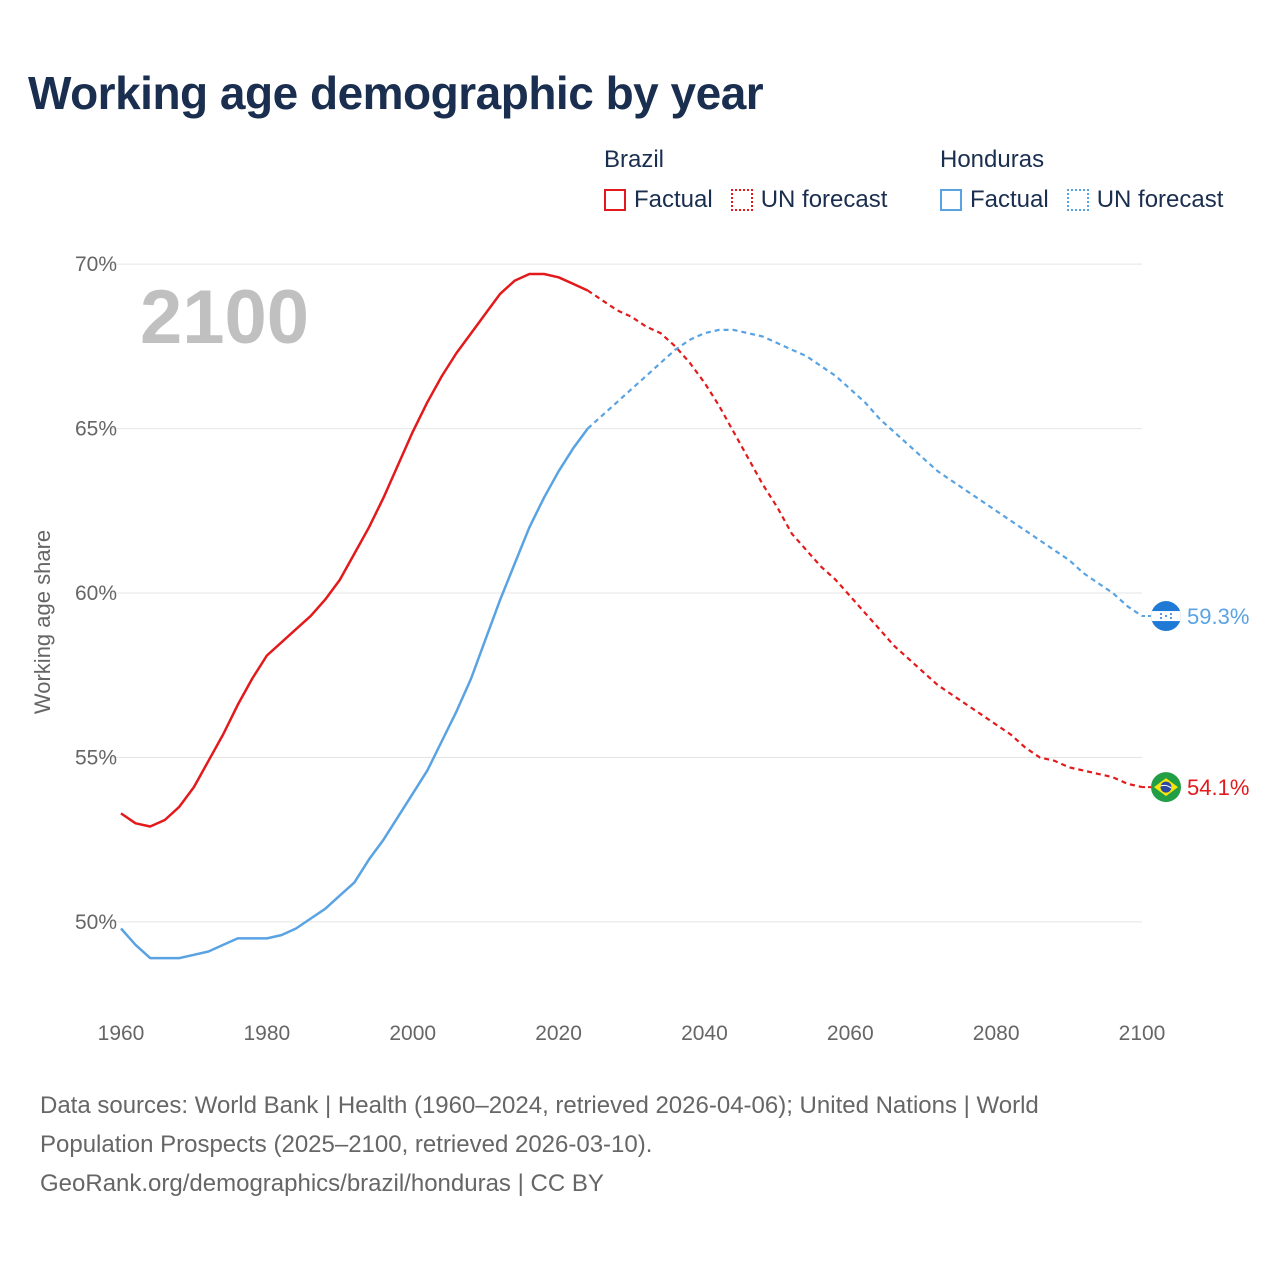 Image resolution: width=1280 pixels, height=1280 pixels. Describe the element at coordinates (1142, 1033) in the screenshot. I see `x-tick-label: 2100` at that location.